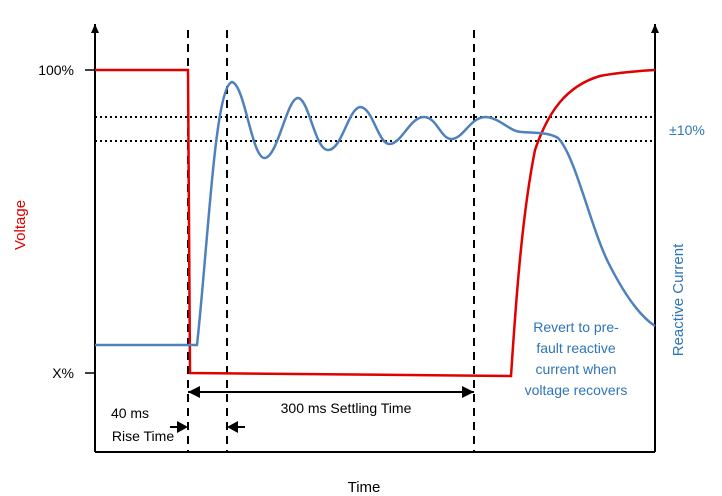 Image resolution: width=722 pixels, height=496 pixels. What do you see at coordinates (576, 369) in the screenshot?
I see `revert-note-line3: current when` at bounding box center [576, 369].